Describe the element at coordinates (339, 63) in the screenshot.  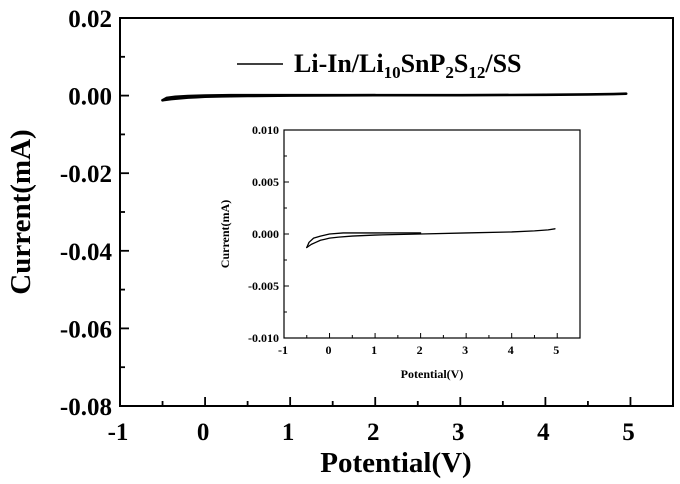
I see `legend-text-part: Li-In/Li` at that location.